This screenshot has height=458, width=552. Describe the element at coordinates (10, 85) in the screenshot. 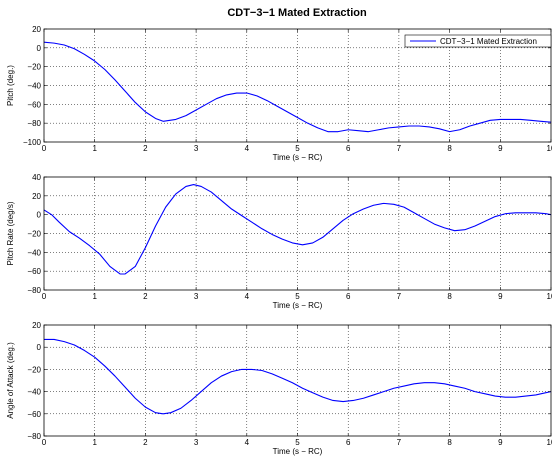

I see `y-axis-label: Pitch (deg.)` at that location.